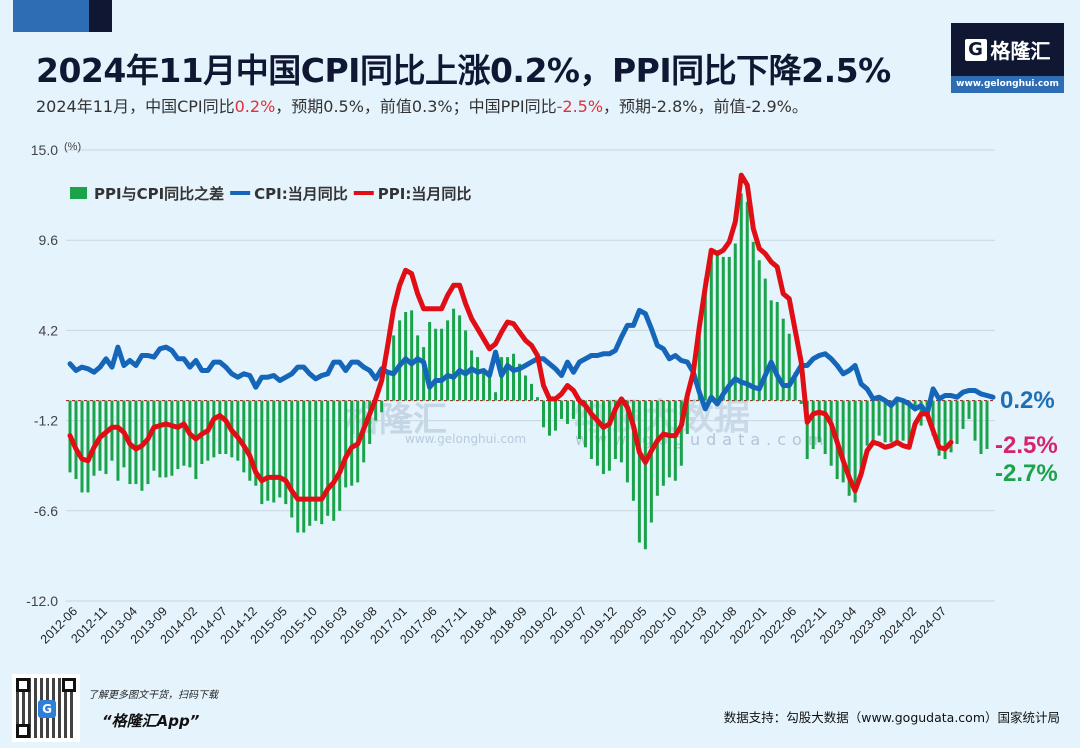 The height and width of the screenshot is (748, 1080). What do you see at coordinates (46, 421) in the screenshot?
I see `y-tick-label: -1.2` at bounding box center [46, 421].